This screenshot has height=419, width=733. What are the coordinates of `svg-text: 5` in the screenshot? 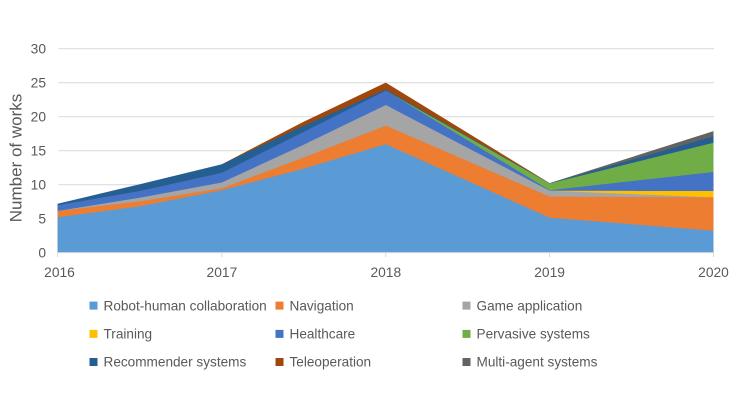 It's located at (42, 219).